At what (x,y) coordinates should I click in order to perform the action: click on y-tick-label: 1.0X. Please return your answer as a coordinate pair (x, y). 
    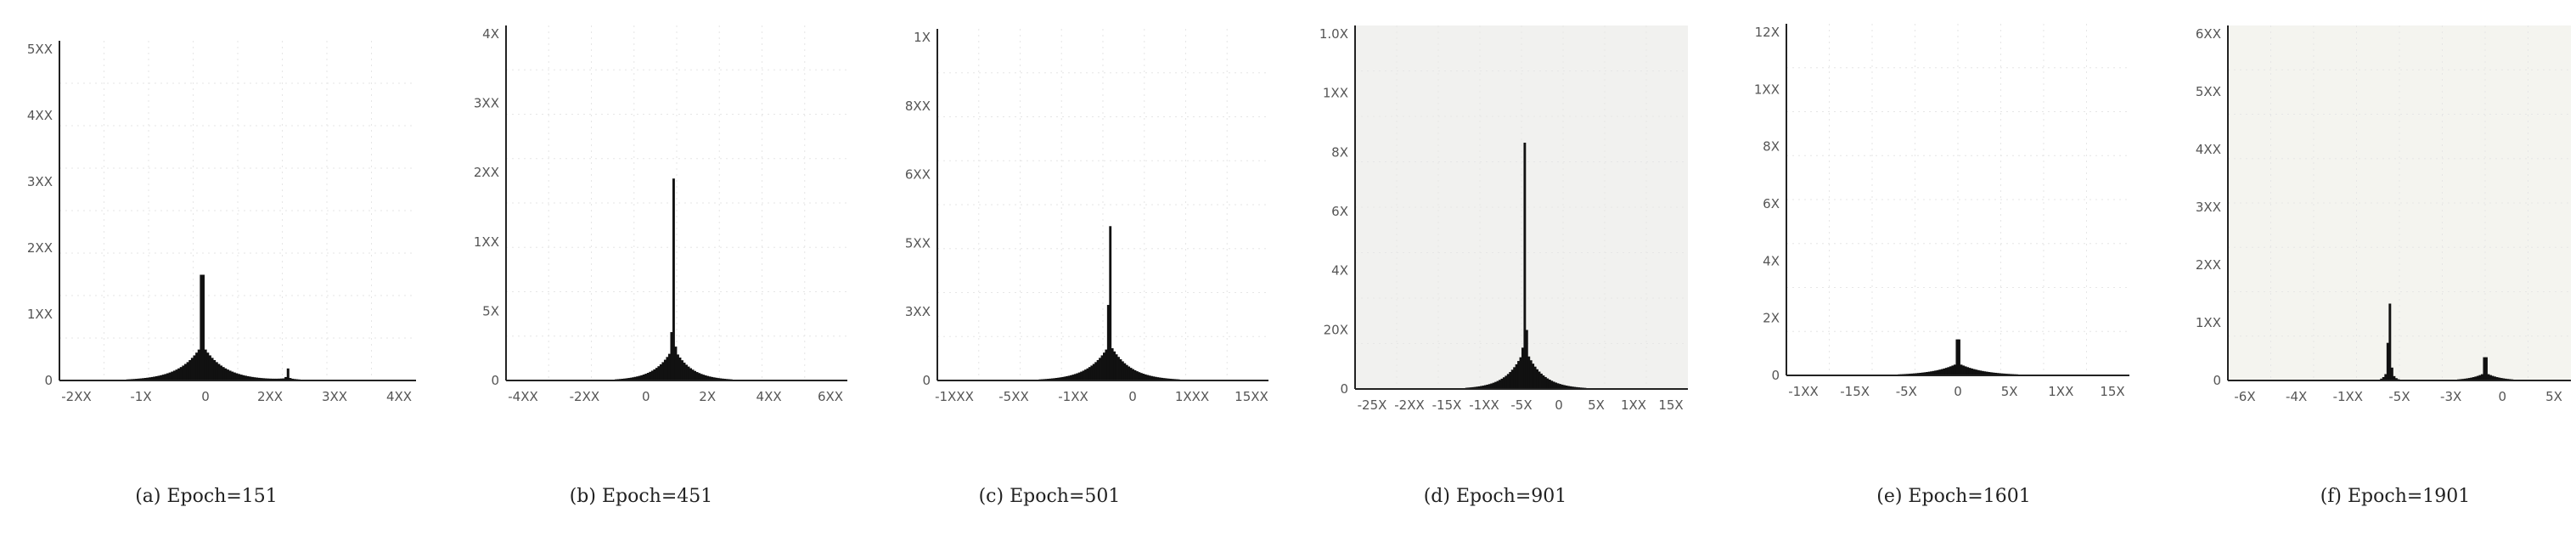
    Looking at the image, I should click on (1333, 34).